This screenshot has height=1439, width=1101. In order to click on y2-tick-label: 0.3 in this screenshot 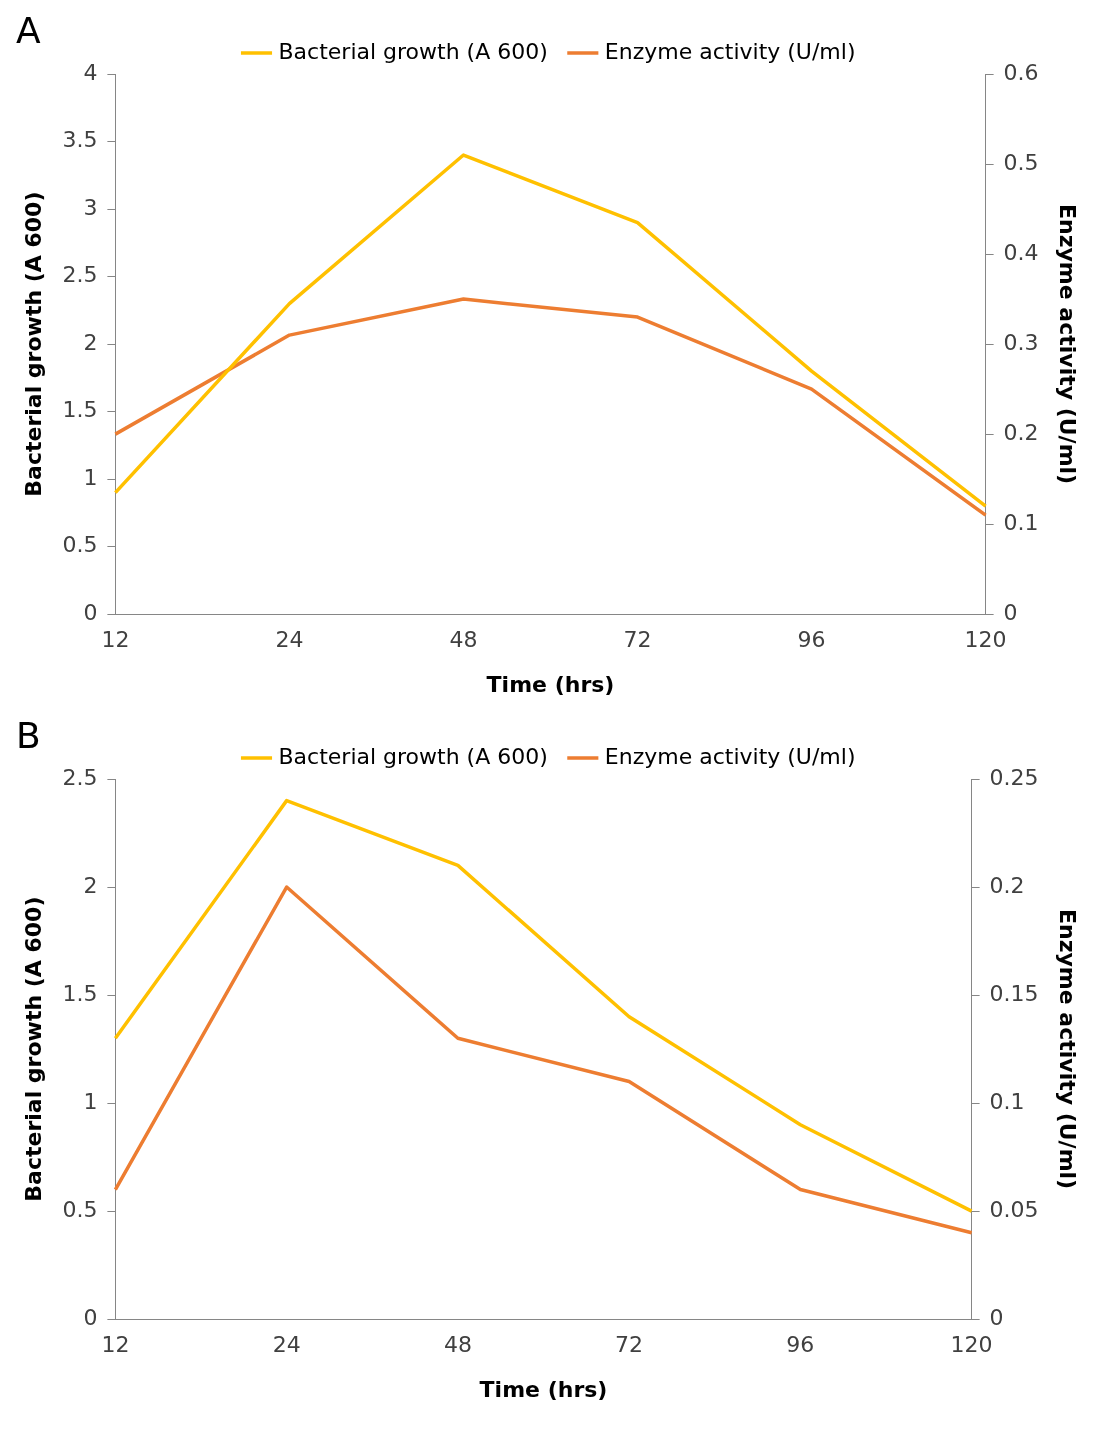, I will do `click(1021, 342)`.